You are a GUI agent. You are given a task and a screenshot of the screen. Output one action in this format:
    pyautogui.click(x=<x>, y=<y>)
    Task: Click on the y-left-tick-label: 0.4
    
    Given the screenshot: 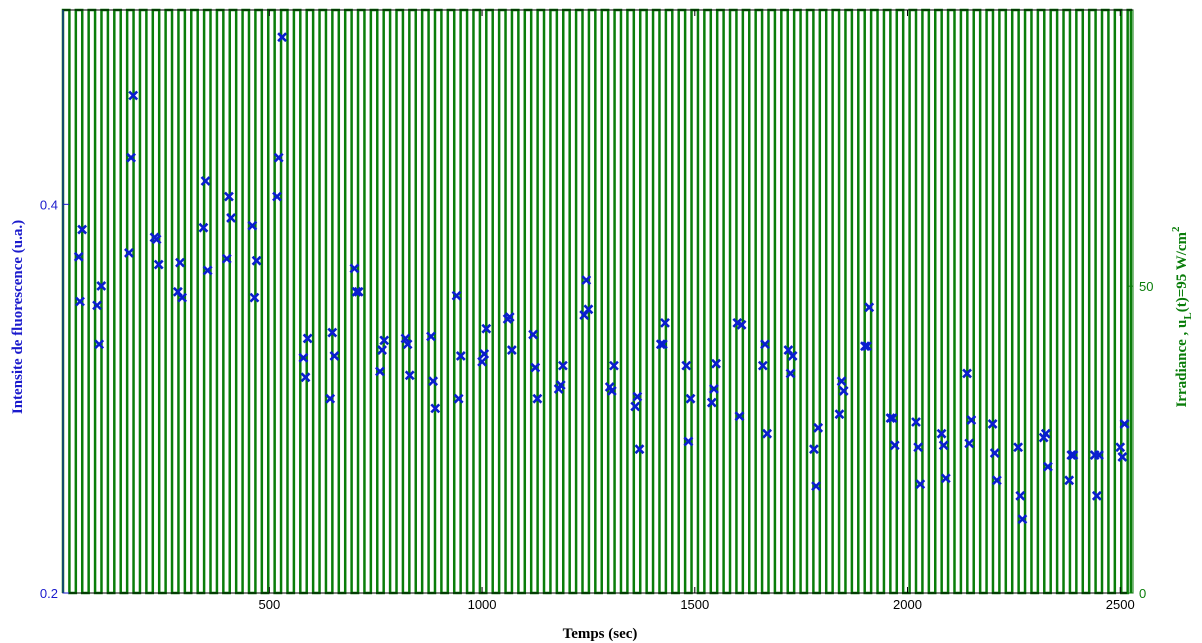 What is the action you would take?
    pyautogui.click(x=49, y=204)
    